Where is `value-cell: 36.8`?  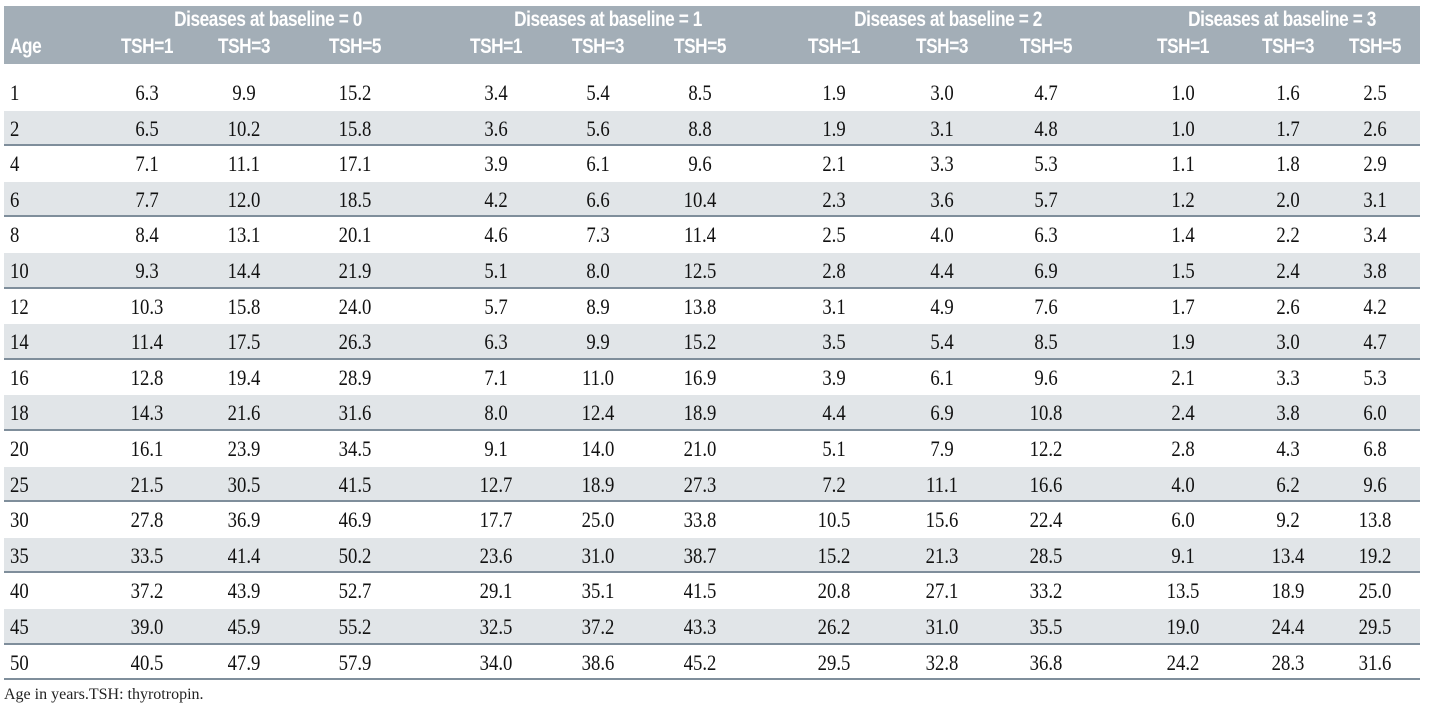 value-cell: 36.8 is located at coordinates (1046, 662).